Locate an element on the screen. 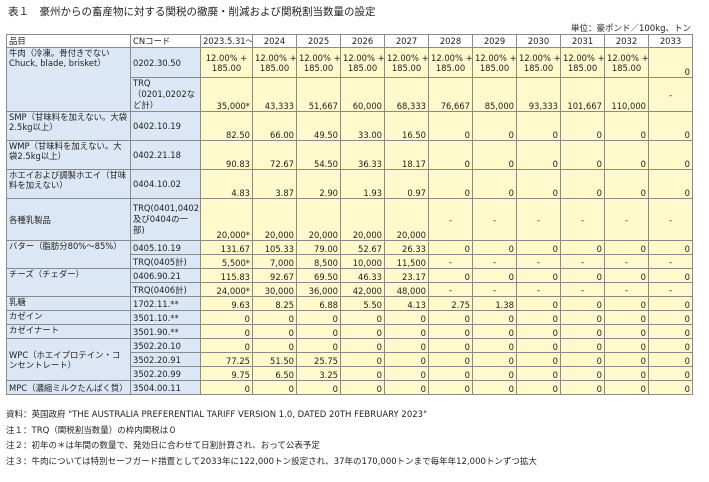 The image size is (709, 482). table-cell: 24,000* is located at coordinates (226, 289).